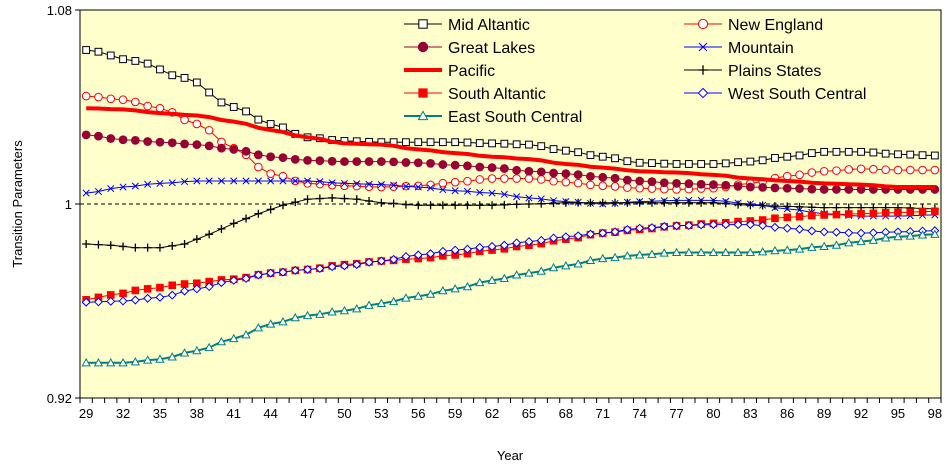  Describe the element at coordinates (510, 223) in the screenshot. I see `series-line-plains-states` at that location.